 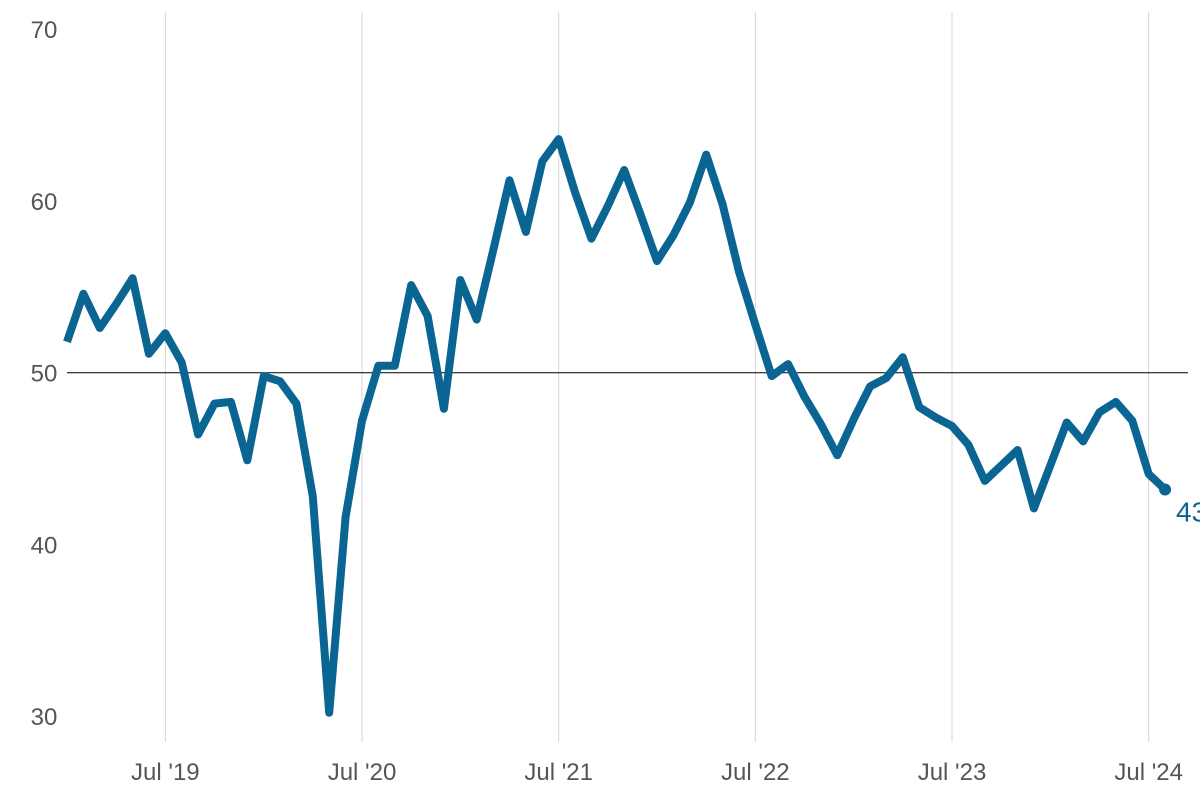 I want to click on x-tick-label: Jul '19, so click(x=165, y=772).